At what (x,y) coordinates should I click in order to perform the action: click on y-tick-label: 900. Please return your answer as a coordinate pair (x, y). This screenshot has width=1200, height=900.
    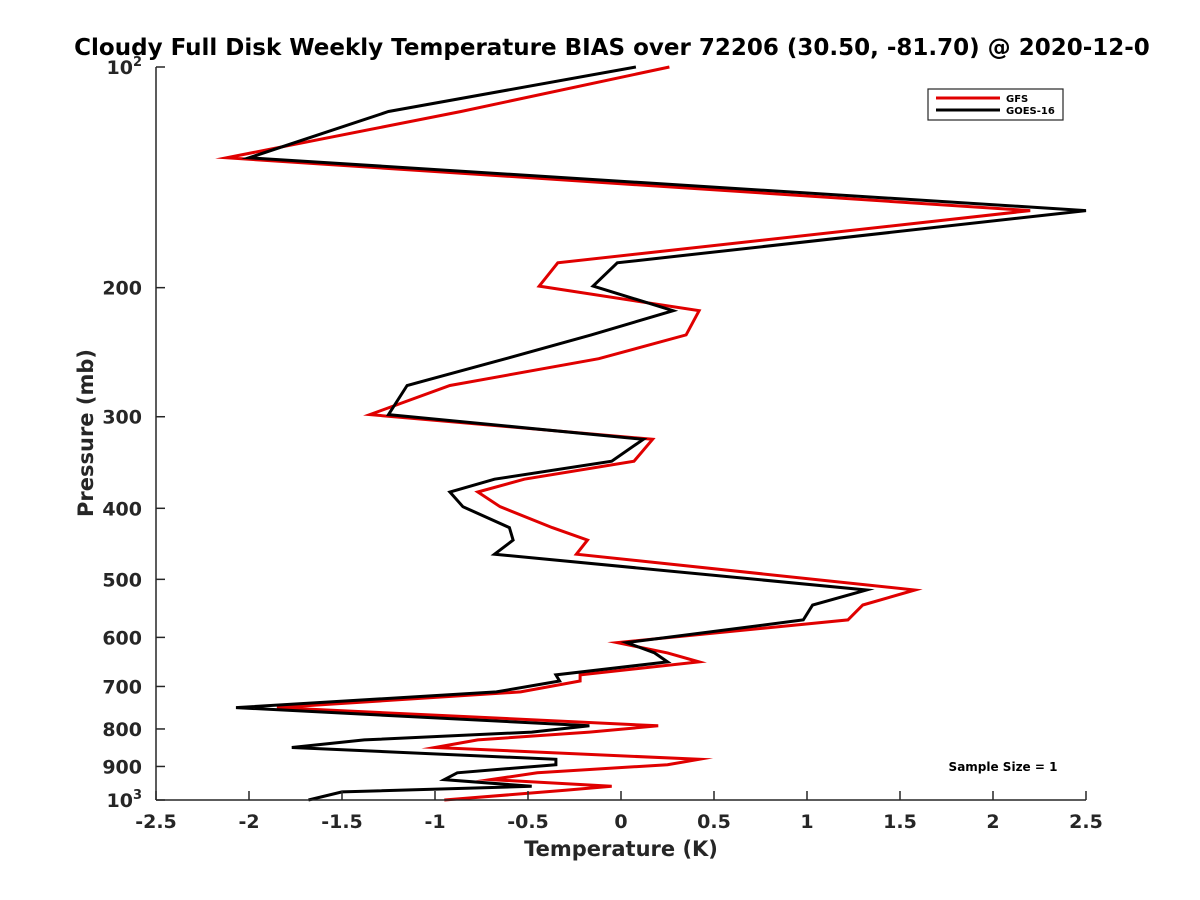
    Looking at the image, I should click on (122, 767).